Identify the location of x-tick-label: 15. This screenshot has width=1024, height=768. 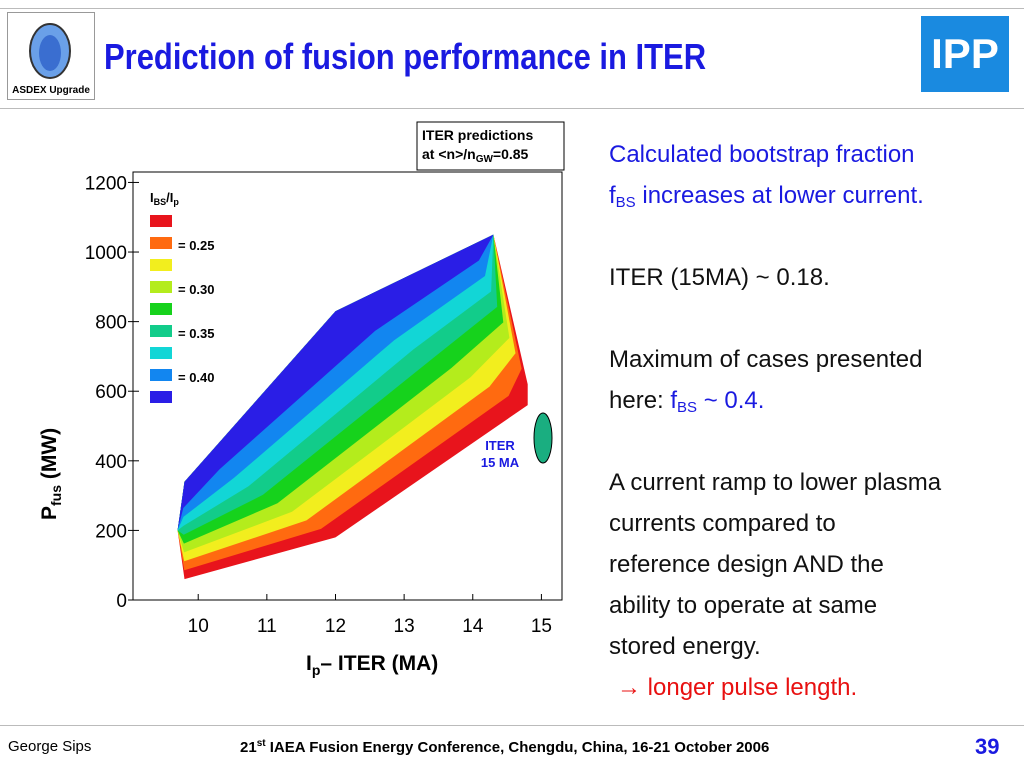
(541, 626).